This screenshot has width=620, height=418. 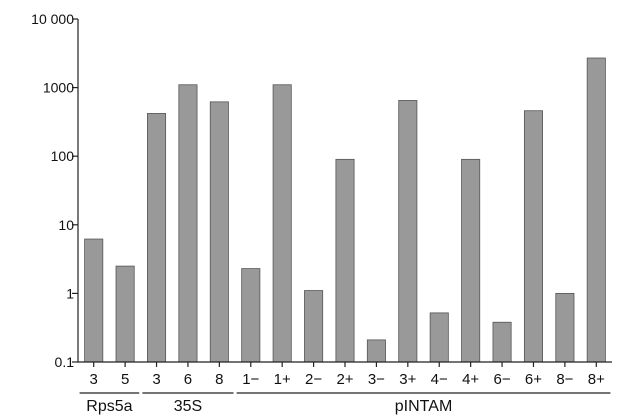 What do you see at coordinates (250, 379) in the screenshot?
I see `x-tick-label: 1−` at bounding box center [250, 379].